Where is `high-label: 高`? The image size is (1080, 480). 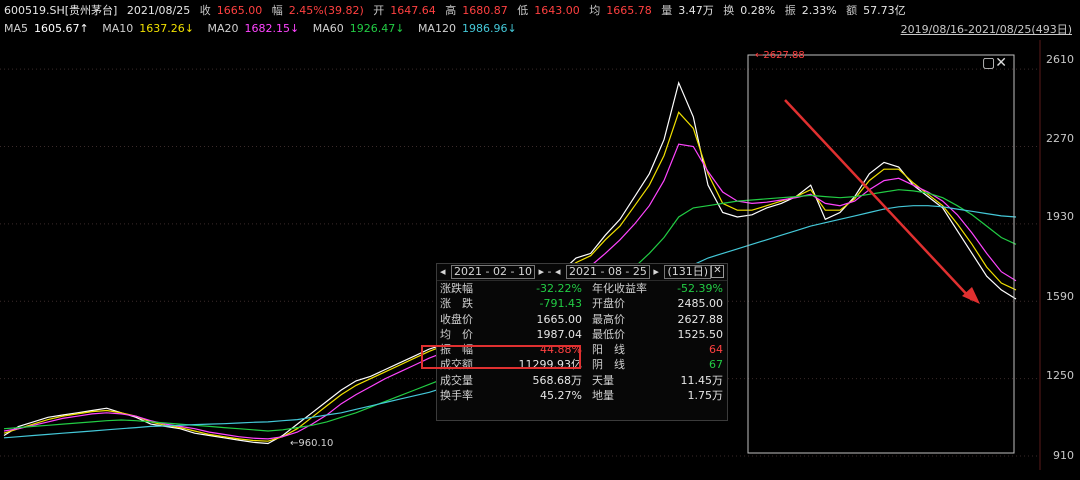
high-label: 高 is located at coordinates (451, 10).